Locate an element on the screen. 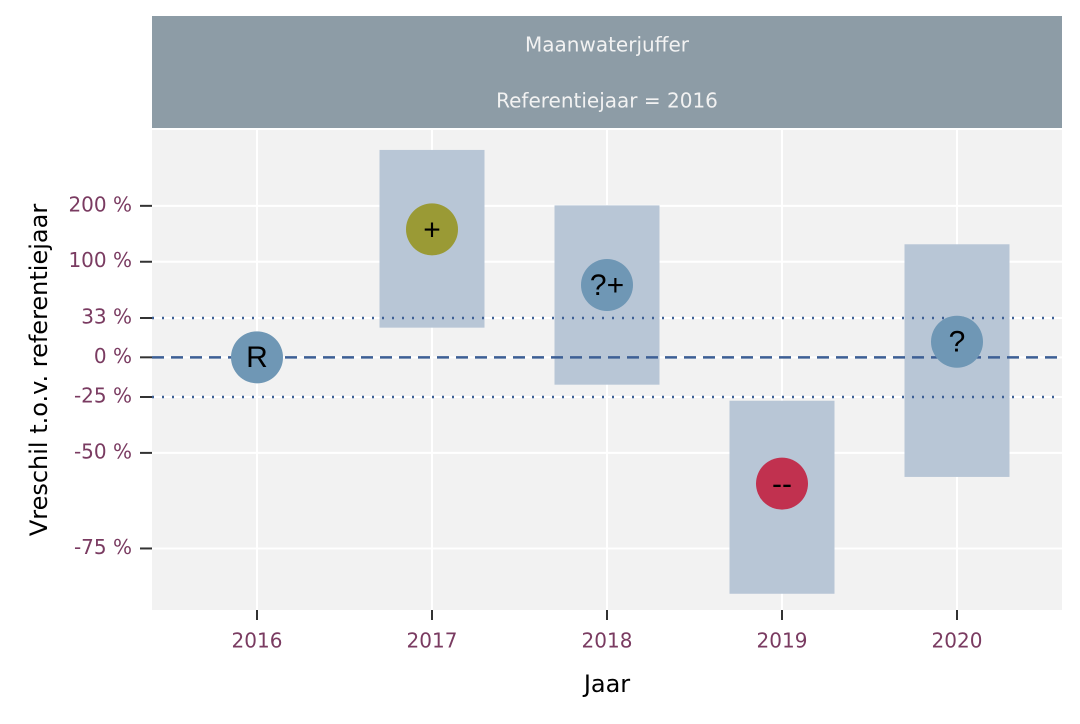  y-tick-label: -25 % is located at coordinates (103, 395).